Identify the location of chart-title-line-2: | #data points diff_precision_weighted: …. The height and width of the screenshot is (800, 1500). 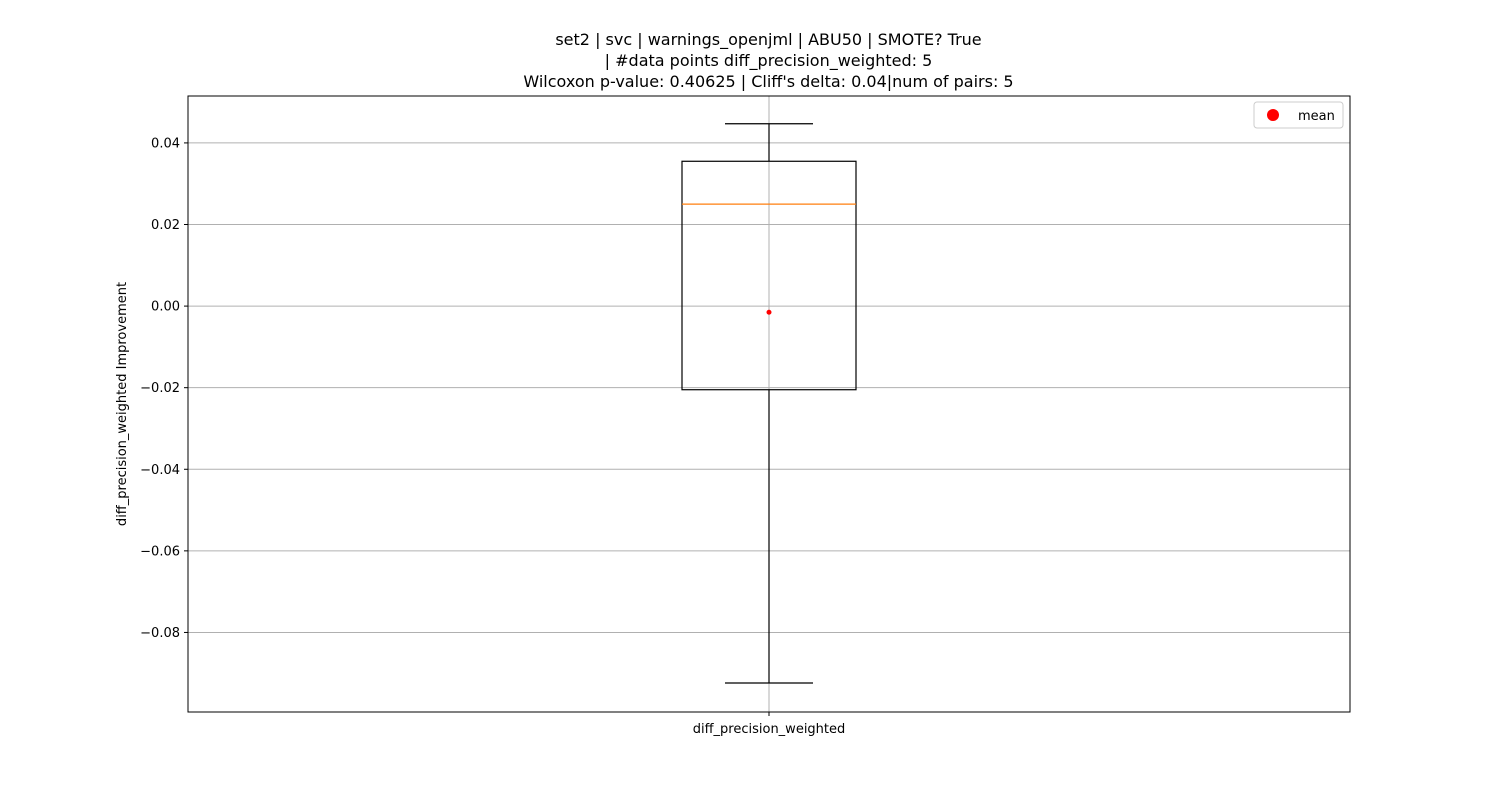
(768, 60).